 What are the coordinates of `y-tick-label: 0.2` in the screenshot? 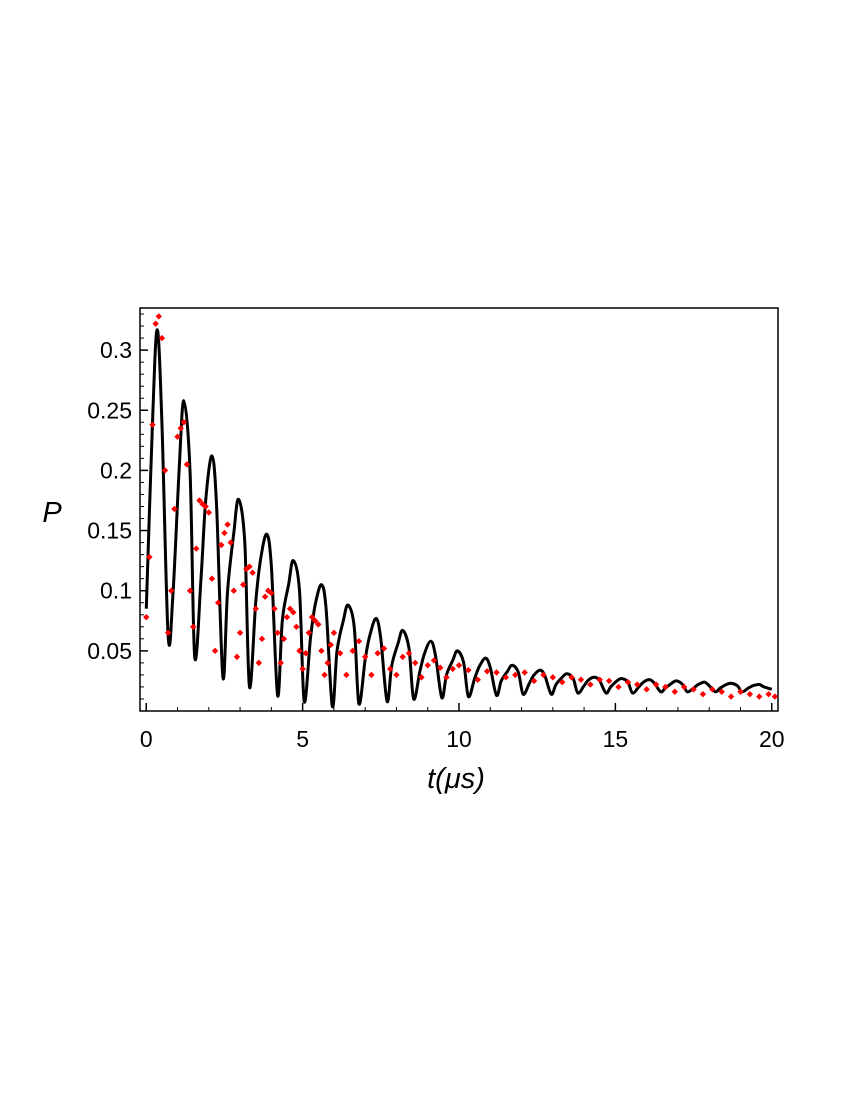 It's located at (116, 470).